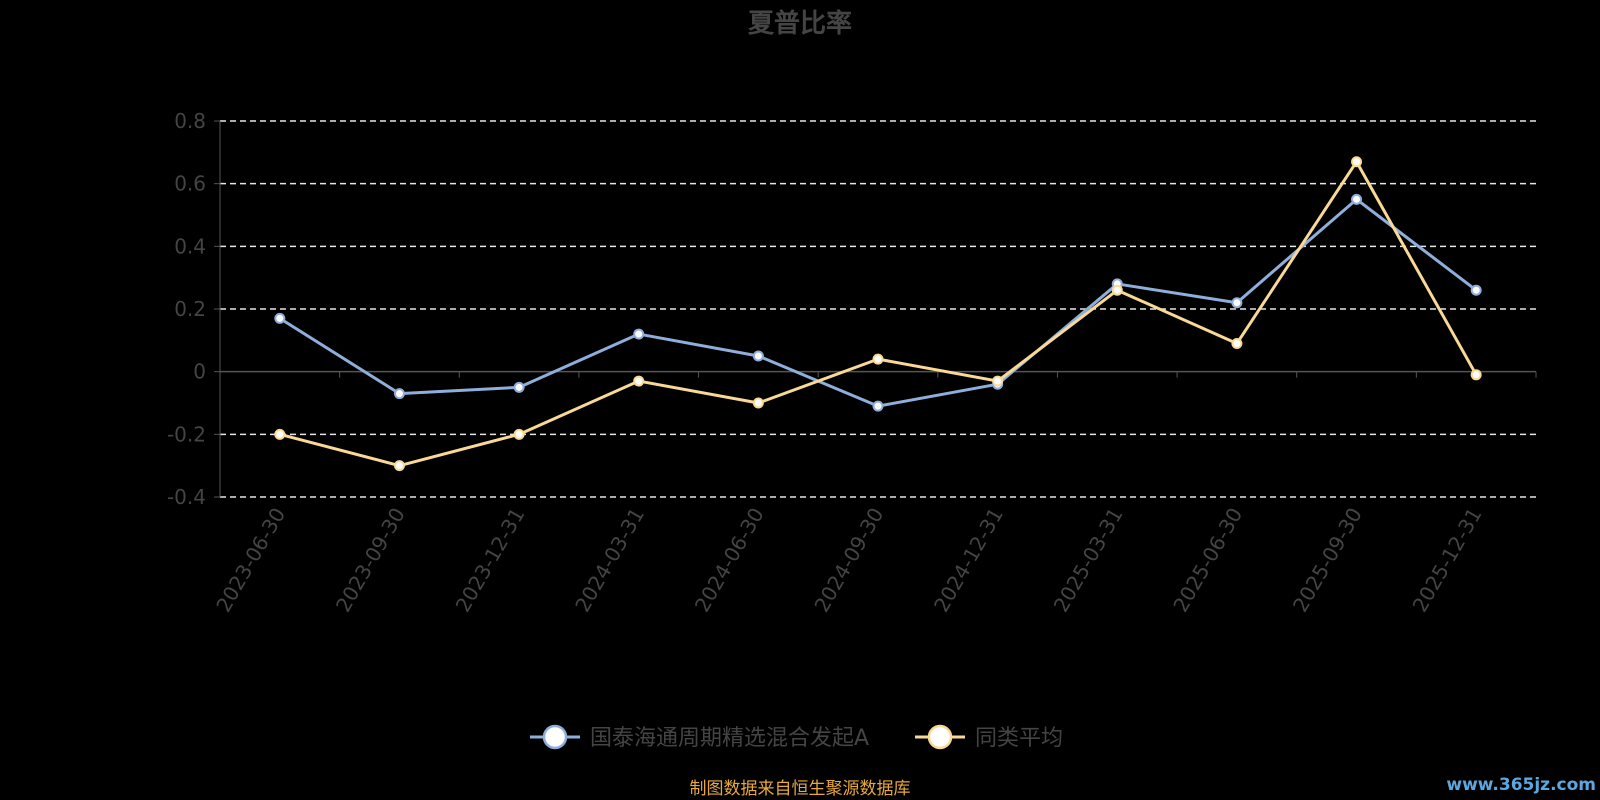 The width and height of the screenshot is (1600, 800). What do you see at coordinates (729, 738) in the screenshot?
I see `legend-label: 国泰海通周期精选混合发起A` at bounding box center [729, 738].